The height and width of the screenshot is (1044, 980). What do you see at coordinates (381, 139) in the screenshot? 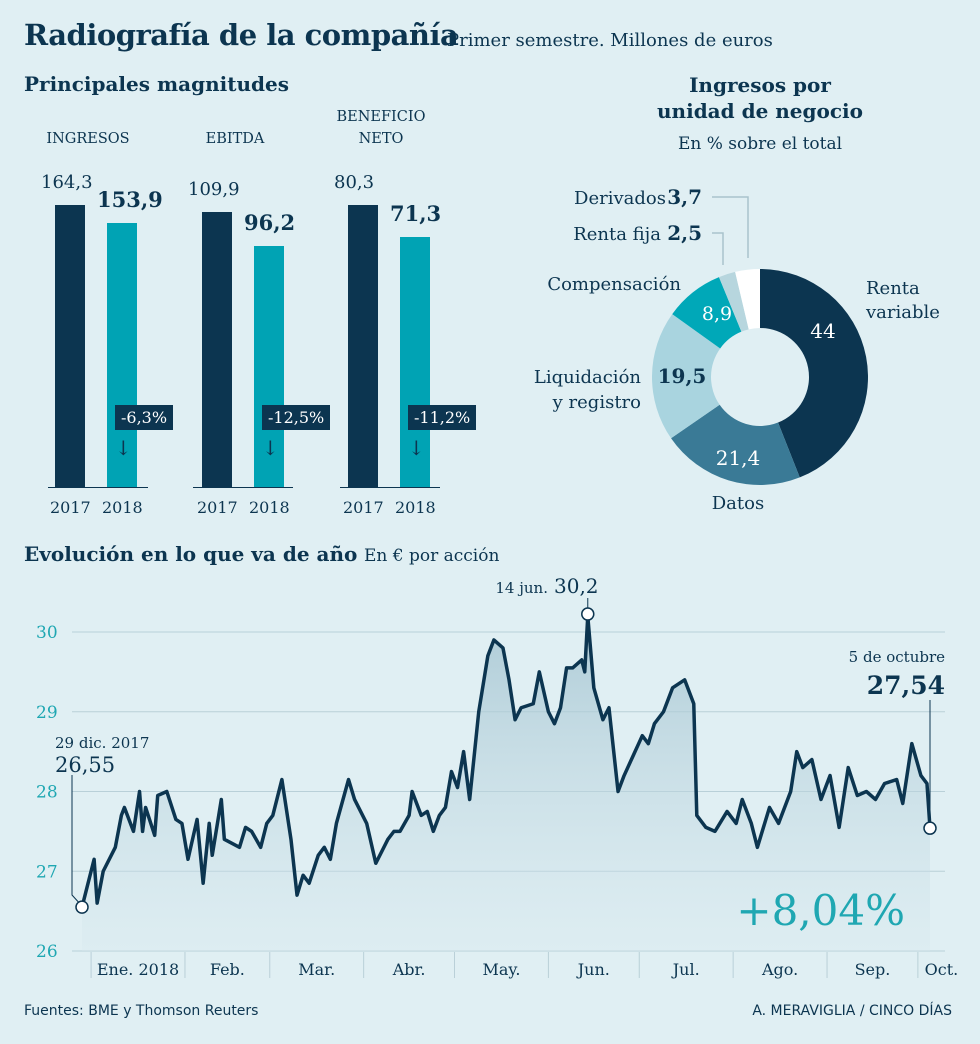
I see `category-label-line: NETO` at bounding box center [381, 139].